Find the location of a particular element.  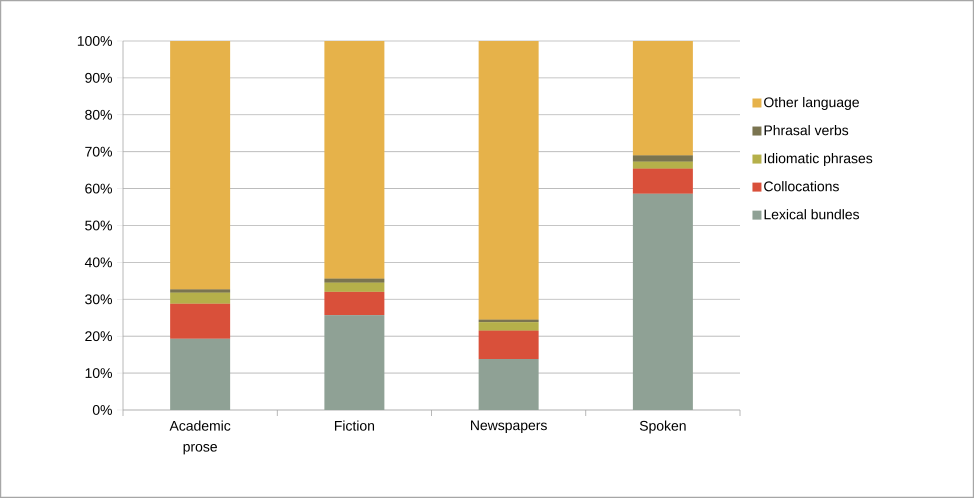

y-tick-label: 100% is located at coordinates (95, 41).